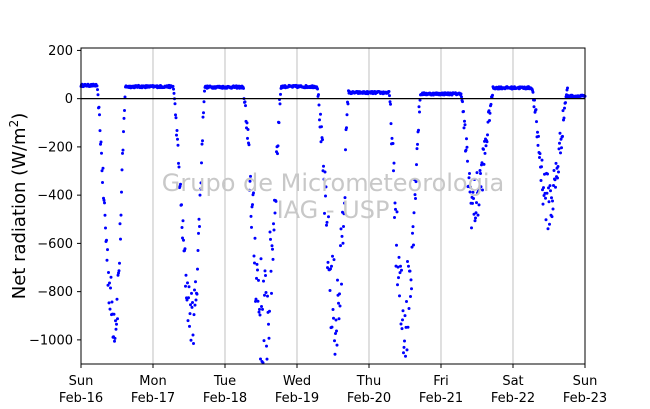  I want to click on y-axis: 200 0 −200 −400 −600 −800 −1000, so click(55, 196).